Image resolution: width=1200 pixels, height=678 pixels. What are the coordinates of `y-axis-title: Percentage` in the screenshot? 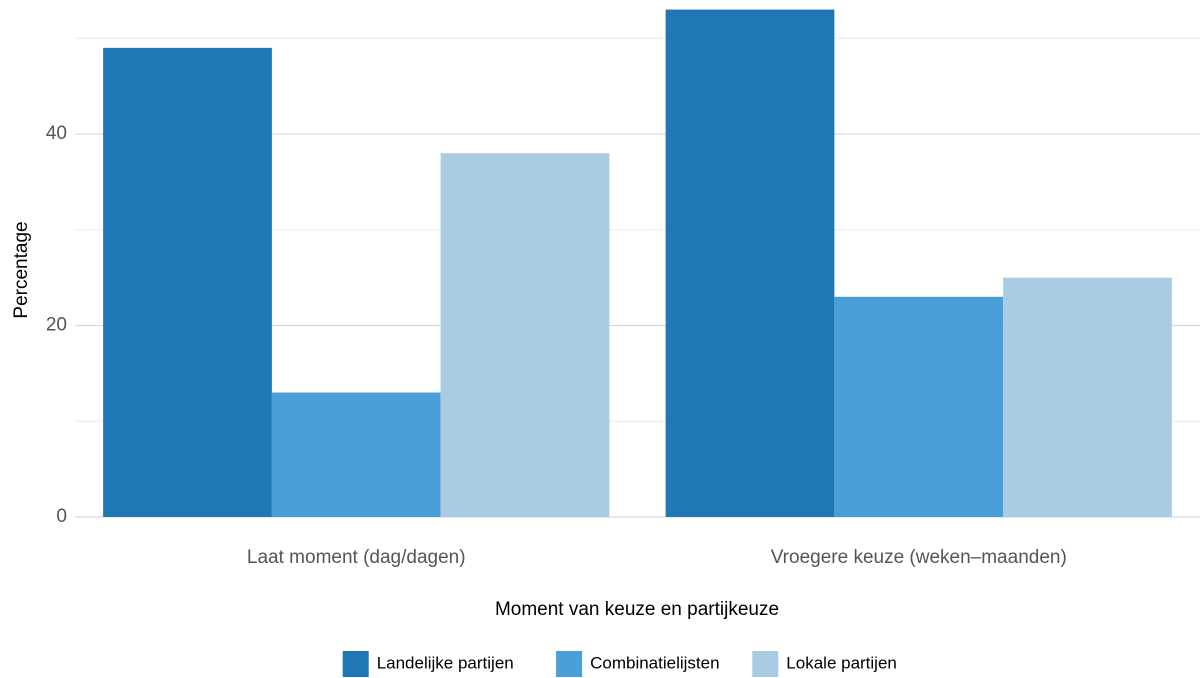 It's located at (21, 269).